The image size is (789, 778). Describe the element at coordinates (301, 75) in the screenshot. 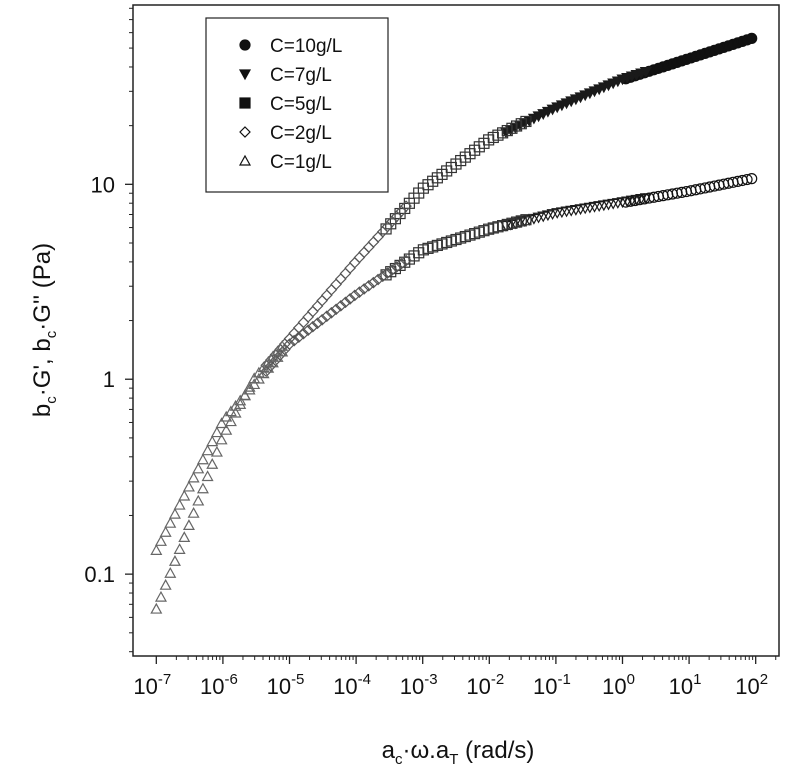

I see `legend-label: C=7g/L` at that location.